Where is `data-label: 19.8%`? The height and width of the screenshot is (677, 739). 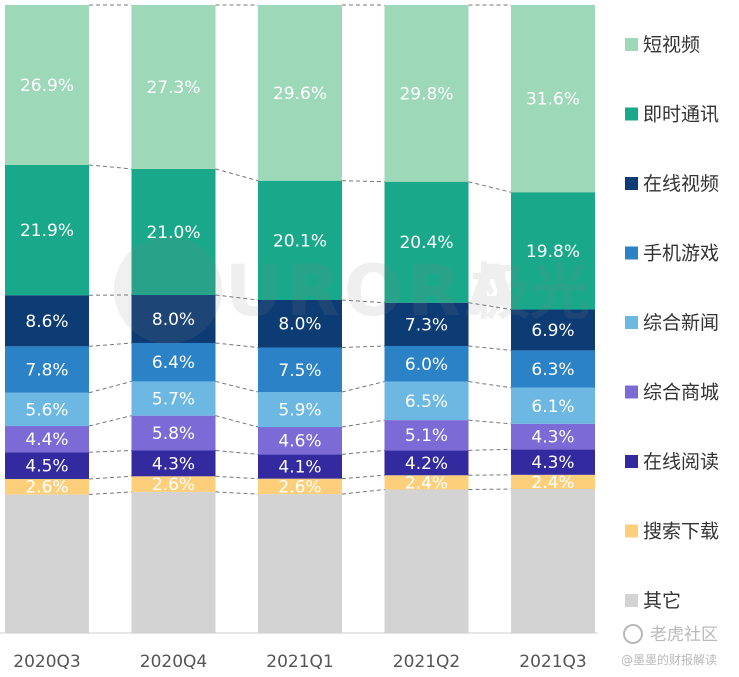
data-label: 19.8% is located at coordinates (553, 252).